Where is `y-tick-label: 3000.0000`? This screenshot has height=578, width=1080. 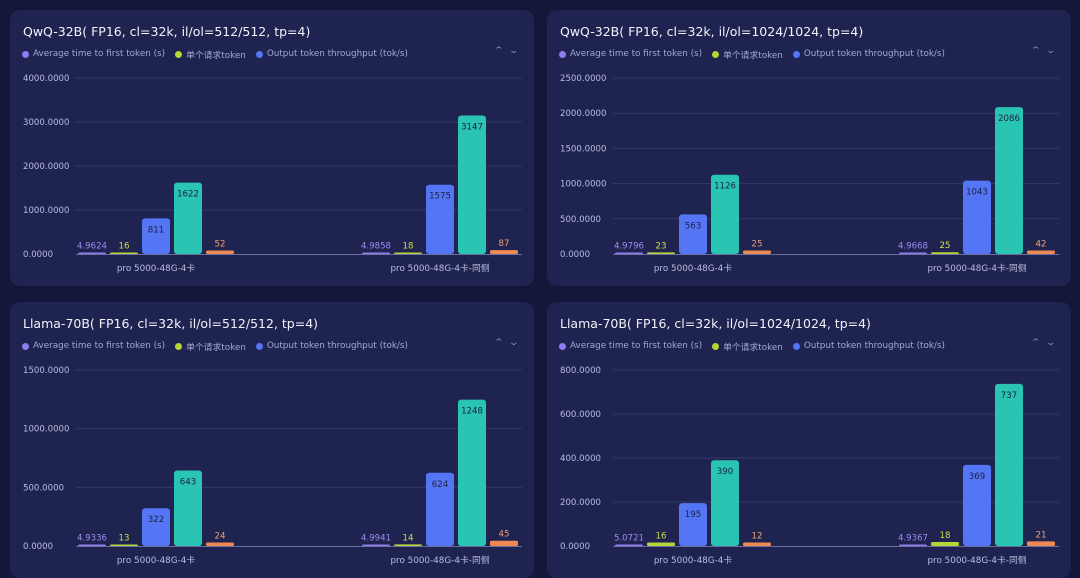
y-tick-label: 3000.0000 is located at coordinates (46, 123).